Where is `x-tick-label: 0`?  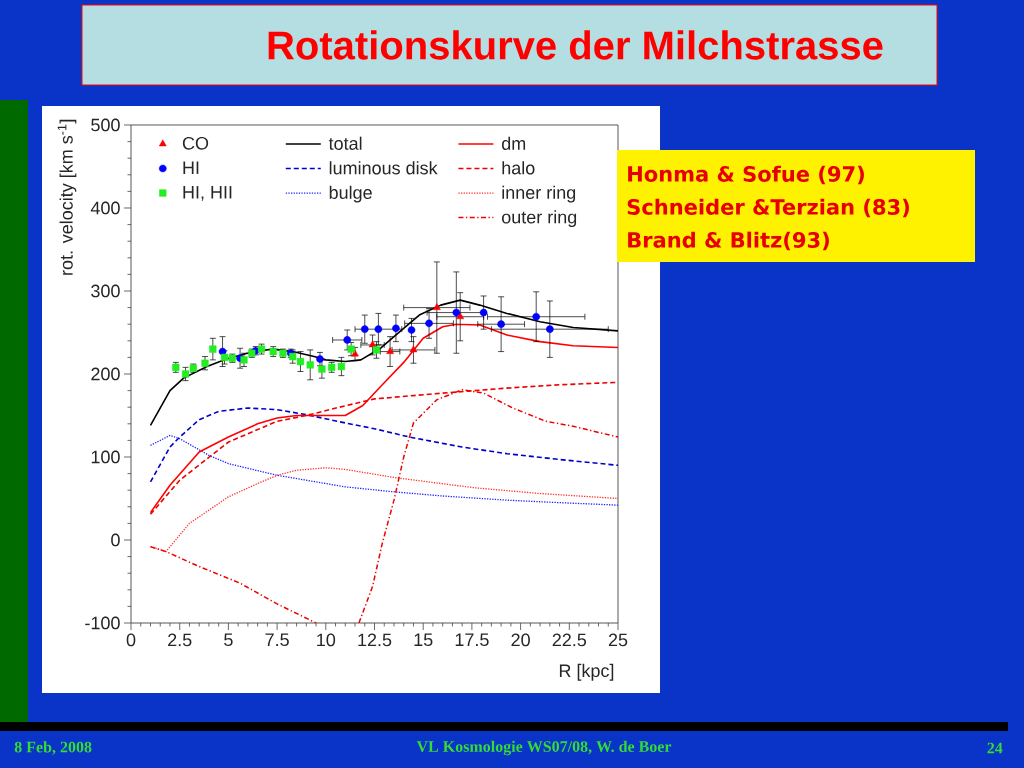
x-tick-label: 0 is located at coordinates (131, 640).